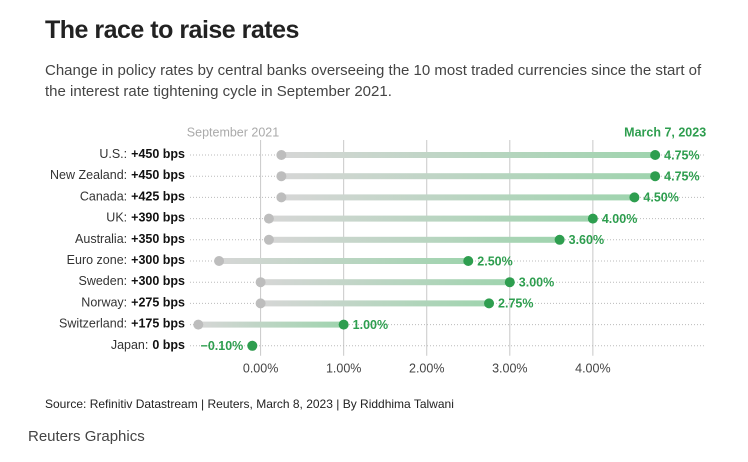 The width and height of the screenshot is (748, 462). Describe the element at coordinates (222, 346) in the screenshot. I see `value-label: −0.10%` at that location.